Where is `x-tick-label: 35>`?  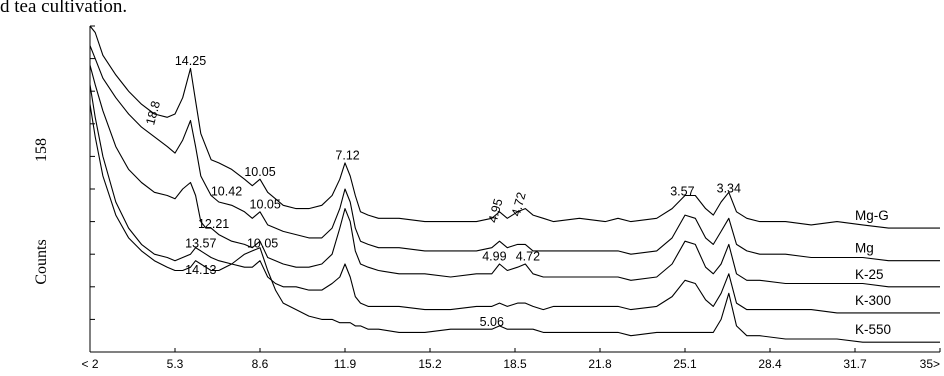
x-tick-label: 35> is located at coordinates (930, 364).